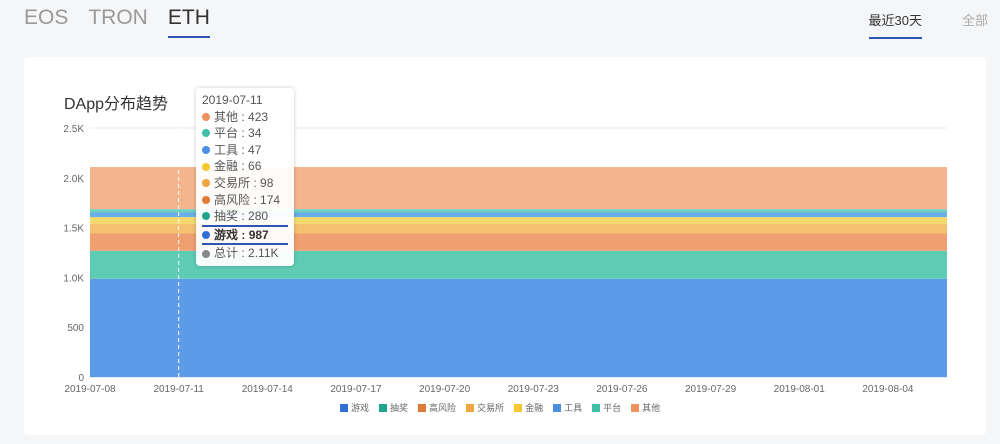  What do you see at coordinates (232, 199) in the screenshot?
I see `tooltip-series-name: 高风险` at bounding box center [232, 199].